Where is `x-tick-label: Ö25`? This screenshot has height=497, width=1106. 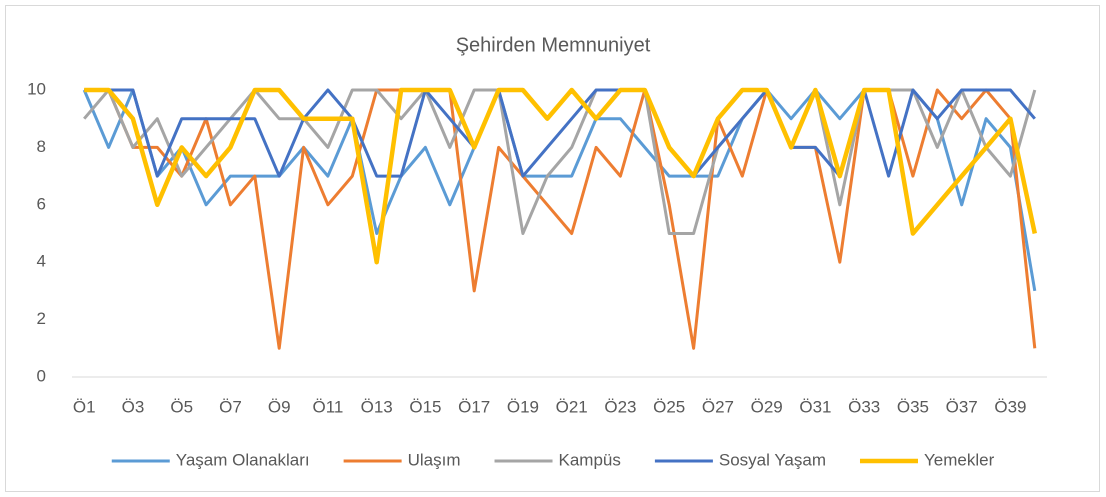 x-tick-label: Ö25 is located at coordinates (669, 406).